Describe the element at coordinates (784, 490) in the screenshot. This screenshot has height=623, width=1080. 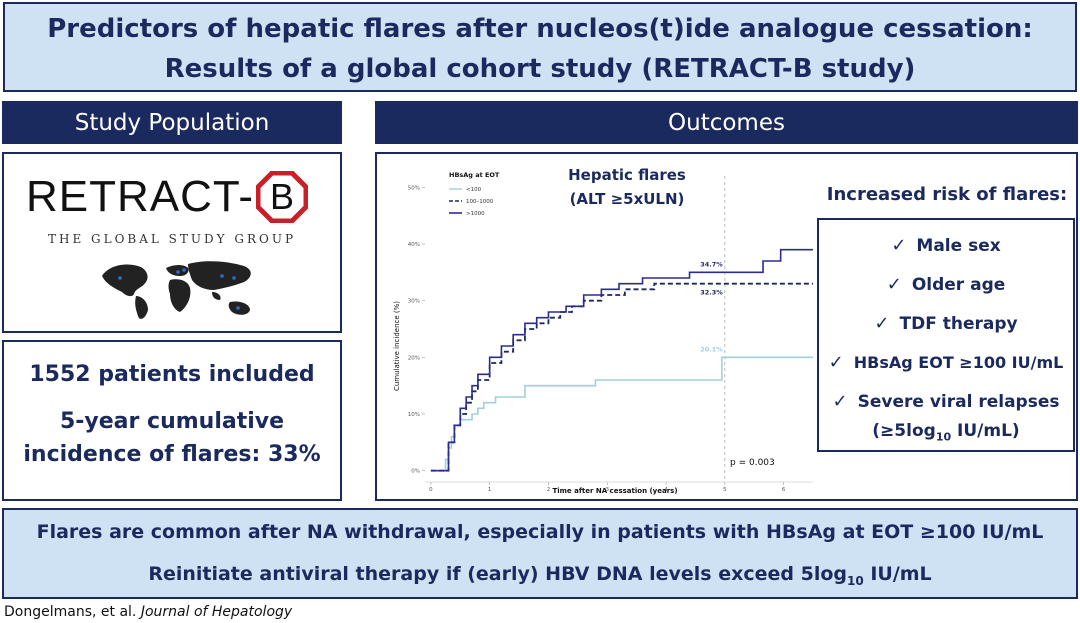
I see `x-tick-label: 6` at that location.